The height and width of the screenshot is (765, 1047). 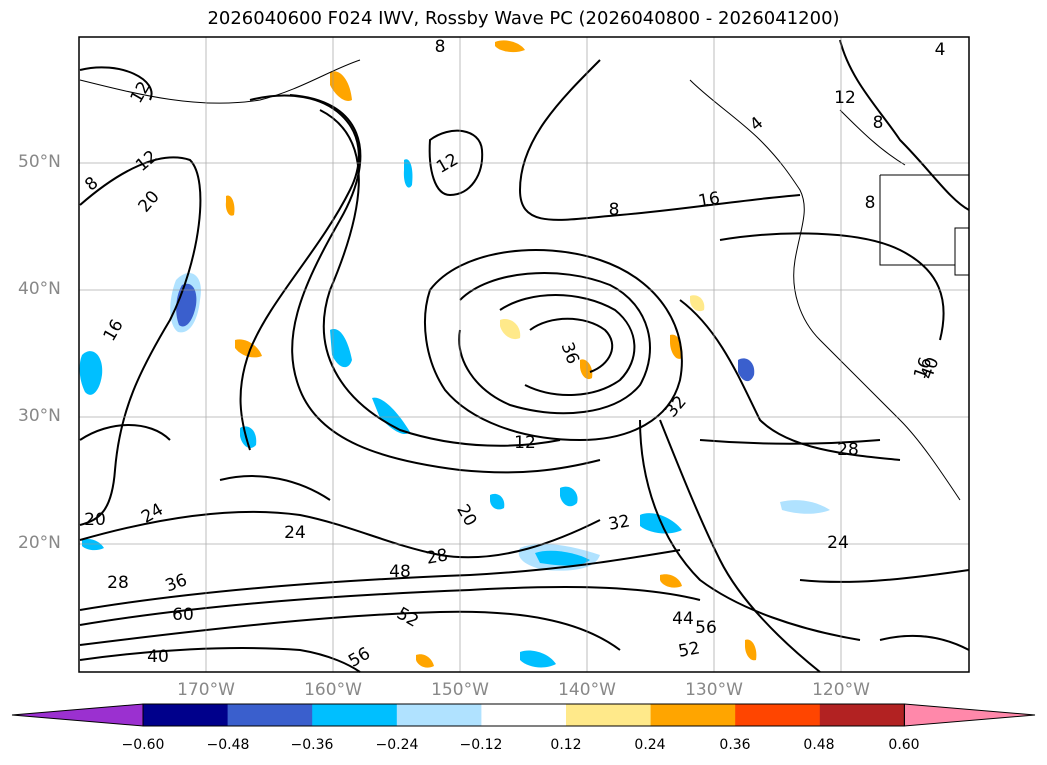 What do you see at coordinates (460, 690) in the screenshot?
I see `lon-label-150w: 150°W` at bounding box center [460, 690].